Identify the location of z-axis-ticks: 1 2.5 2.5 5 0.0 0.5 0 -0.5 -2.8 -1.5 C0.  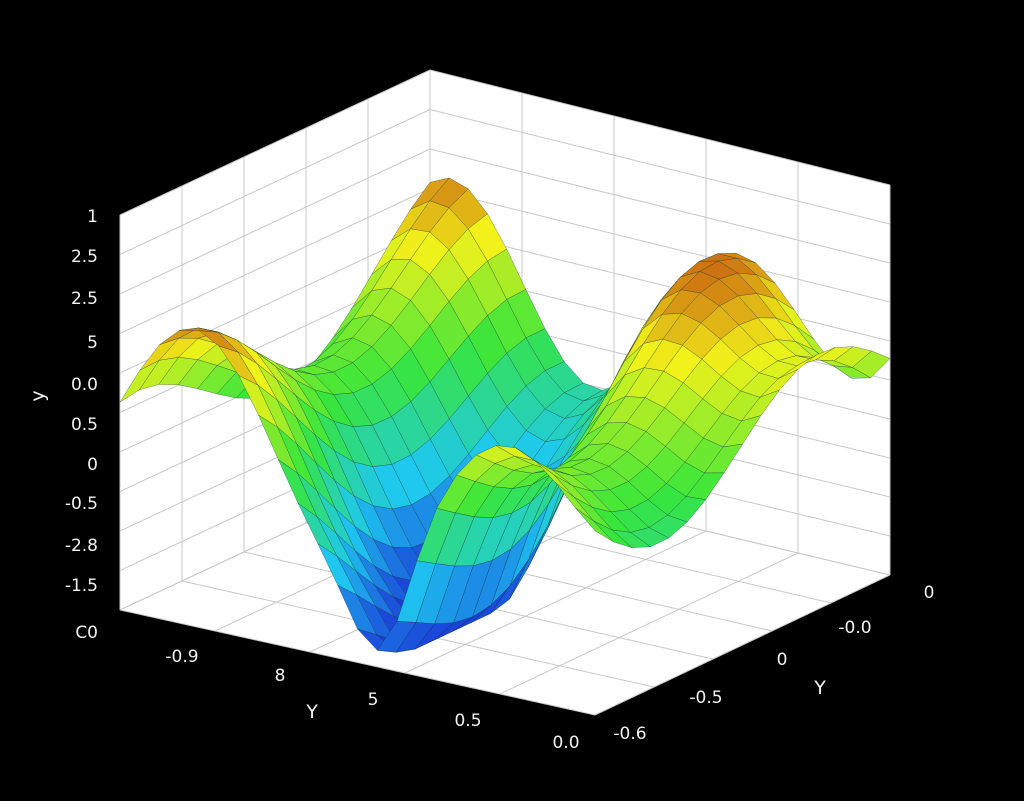
(81, 425).